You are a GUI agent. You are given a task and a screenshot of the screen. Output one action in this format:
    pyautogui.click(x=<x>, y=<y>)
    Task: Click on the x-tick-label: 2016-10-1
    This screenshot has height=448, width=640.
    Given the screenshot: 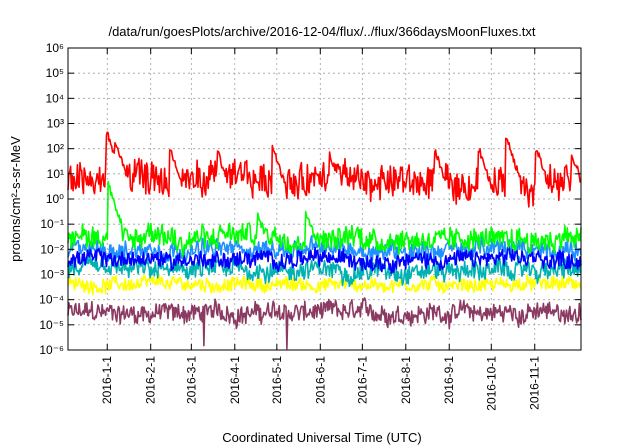 What is the action you would take?
    pyautogui.click(x=491, y=383)
    